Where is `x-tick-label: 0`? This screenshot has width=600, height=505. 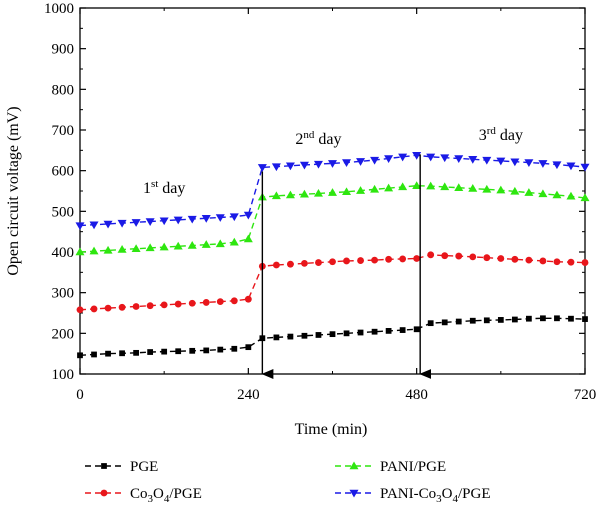
x-tick-label: 0 is located at coordinates (80, 395).